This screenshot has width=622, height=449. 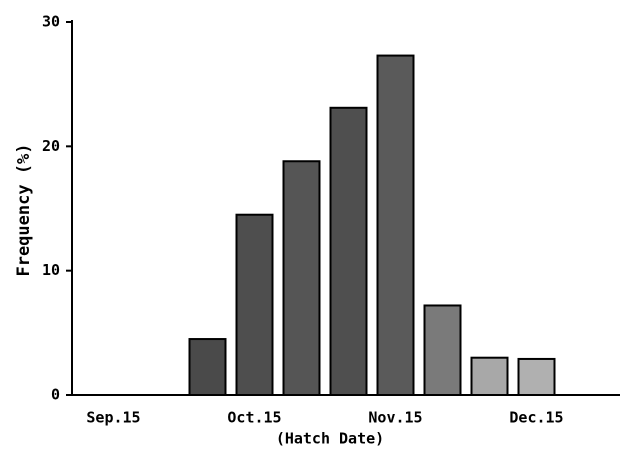 What do you see at coordinates (55, 395) in the screenshot?
I see `y-tick-label: 0` at bounding box center [55, 395].